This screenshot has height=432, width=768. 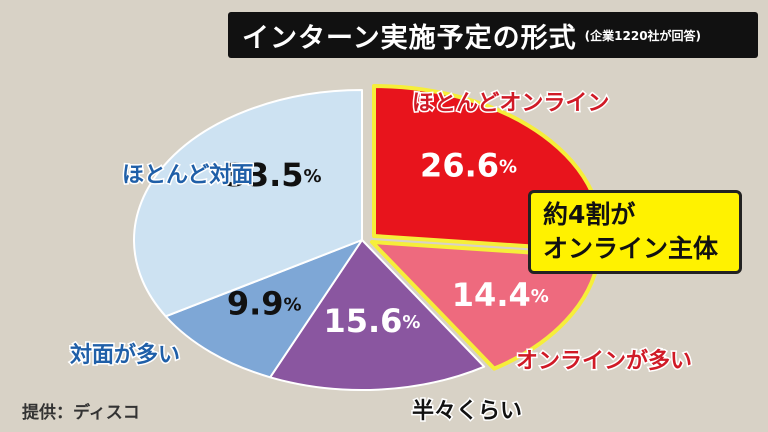 I want to click on callout-line-1: 約4割が, so click(x=589, y=214).